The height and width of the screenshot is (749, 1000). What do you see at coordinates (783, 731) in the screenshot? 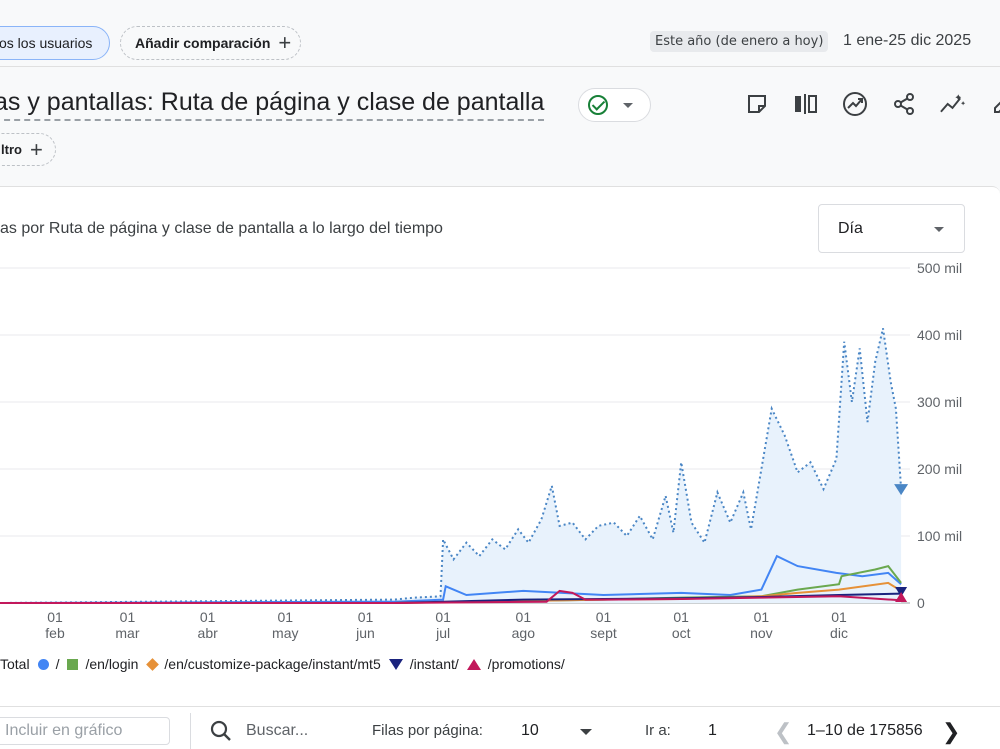
I see `chevron-left-icon: ❮` at bounding box center [783, 731].